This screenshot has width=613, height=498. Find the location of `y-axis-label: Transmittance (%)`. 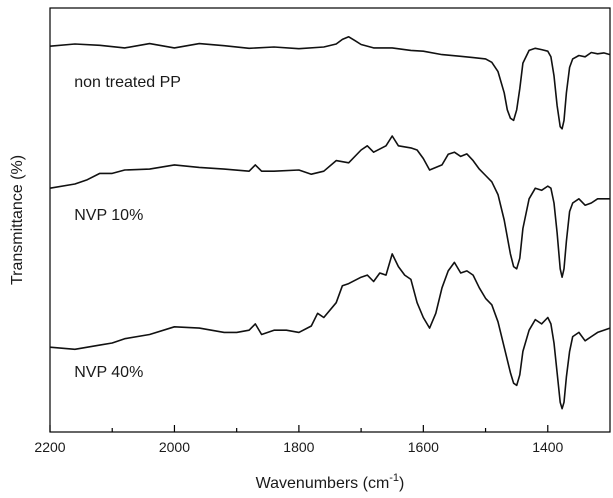

y-axis-label: Transmittance (%) is located at coordinates (17, 220).